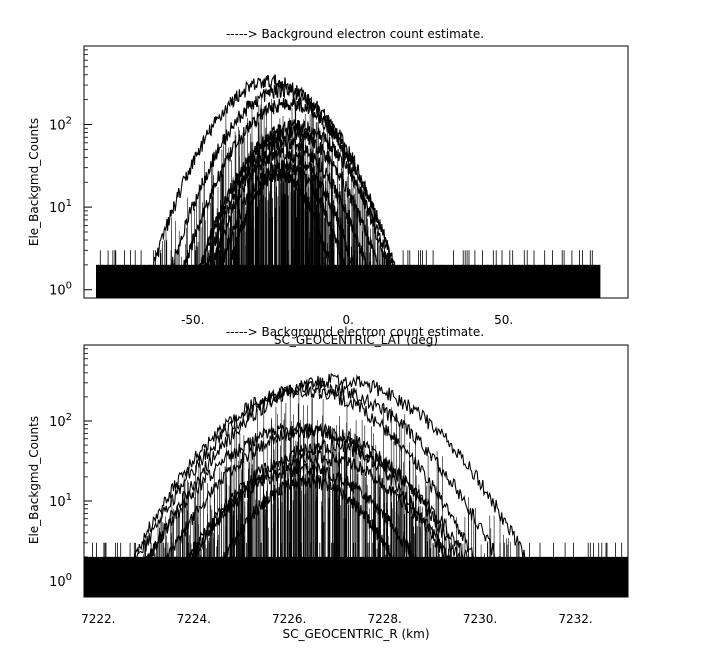 Image resolution: width=724 pixels, height=656 pixels. Describe the element at coordinates (194, 619) in the screenshot. I see `x-tick-label-2-2: 7224.` at that location.